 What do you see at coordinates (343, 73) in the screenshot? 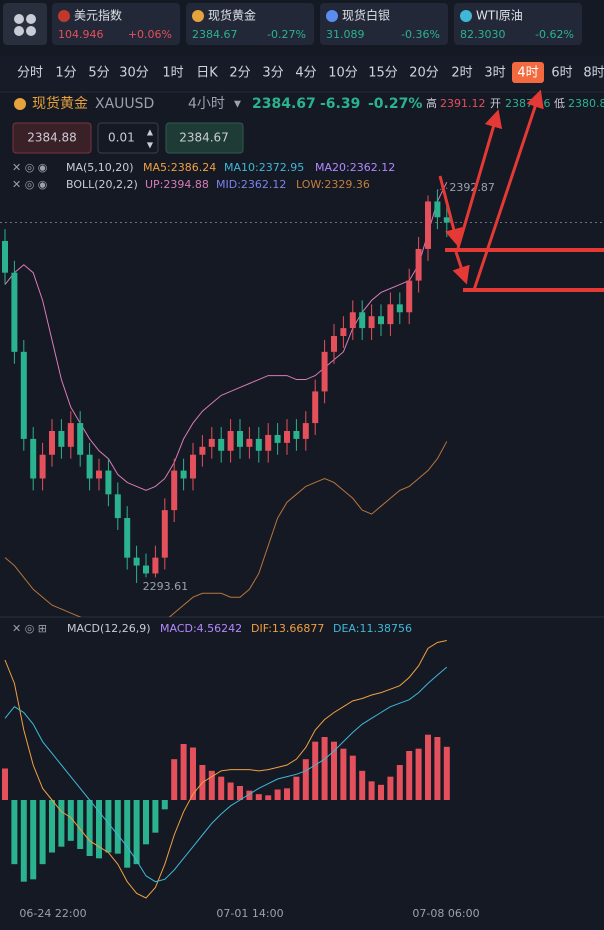
I see `timeframe-tab: 10分` at bounding box center [343, 73].